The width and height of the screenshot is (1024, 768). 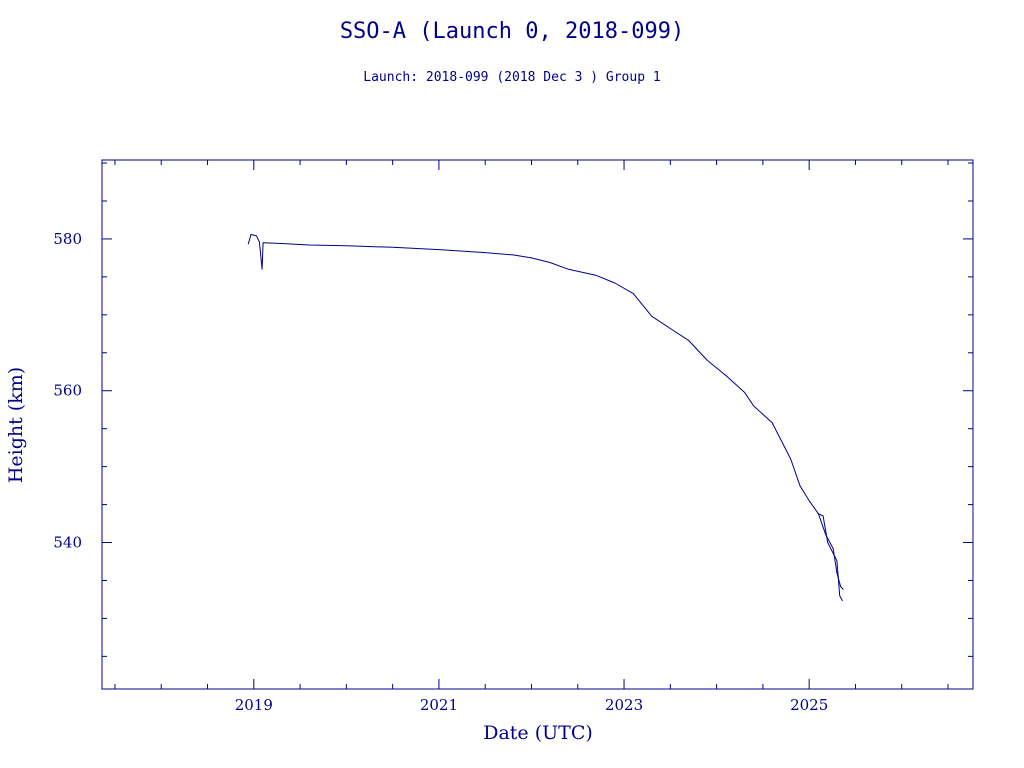 What do you see at coordinates (67, 391) in the screenshot?
I see `y-tick-label: 560` at bounding box center [67, 391].